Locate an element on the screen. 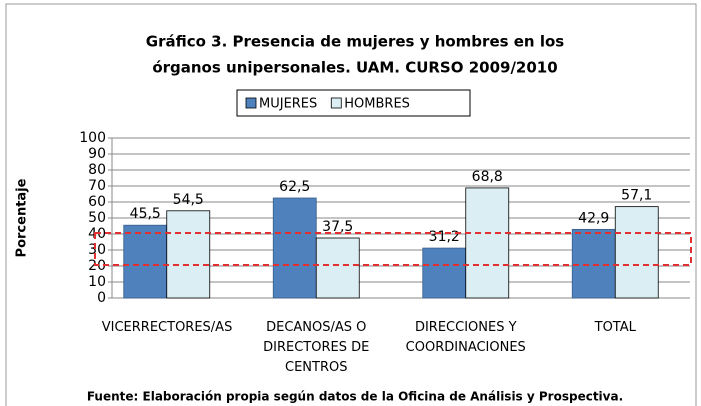 Image resolution: width=701 pixels, height=406 pixels. y-tick-label: 70 is located at coordinates (97, 186).